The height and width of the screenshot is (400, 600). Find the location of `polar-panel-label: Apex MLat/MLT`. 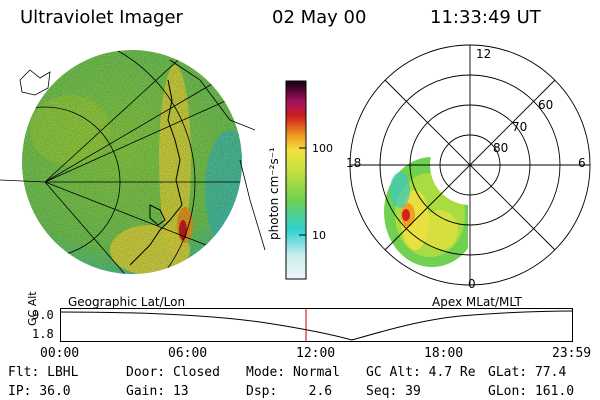

polar-panel-label: Apex MLat/MLT is located at coordinates (477, 302).